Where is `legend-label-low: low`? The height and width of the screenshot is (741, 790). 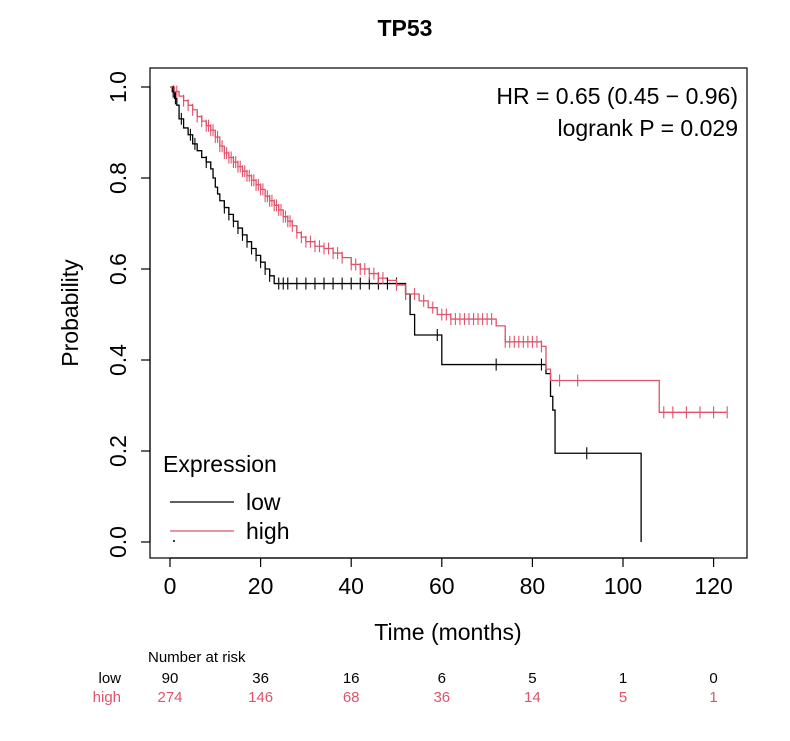 legend-label-low: low is located at coordinates (263, 502).